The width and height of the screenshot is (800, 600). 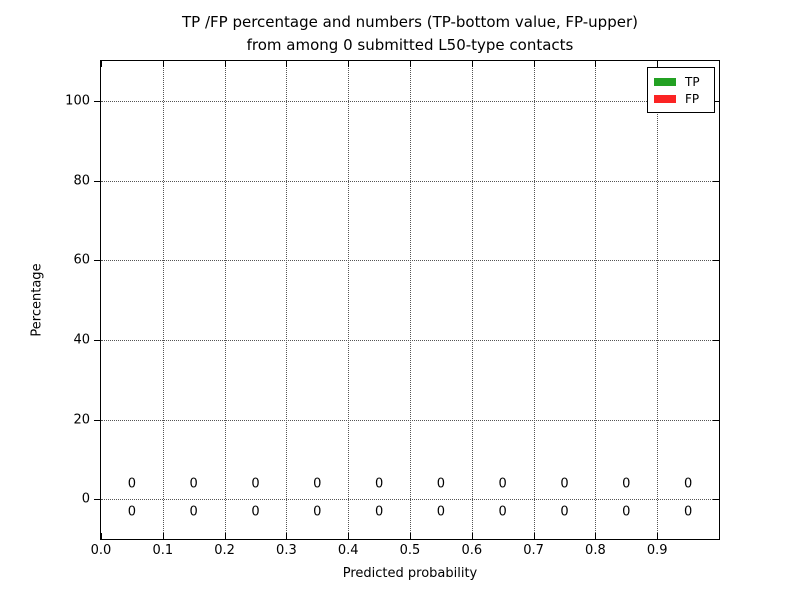 I want to click on y-tick-label: 100, so click(x=77, y=101).